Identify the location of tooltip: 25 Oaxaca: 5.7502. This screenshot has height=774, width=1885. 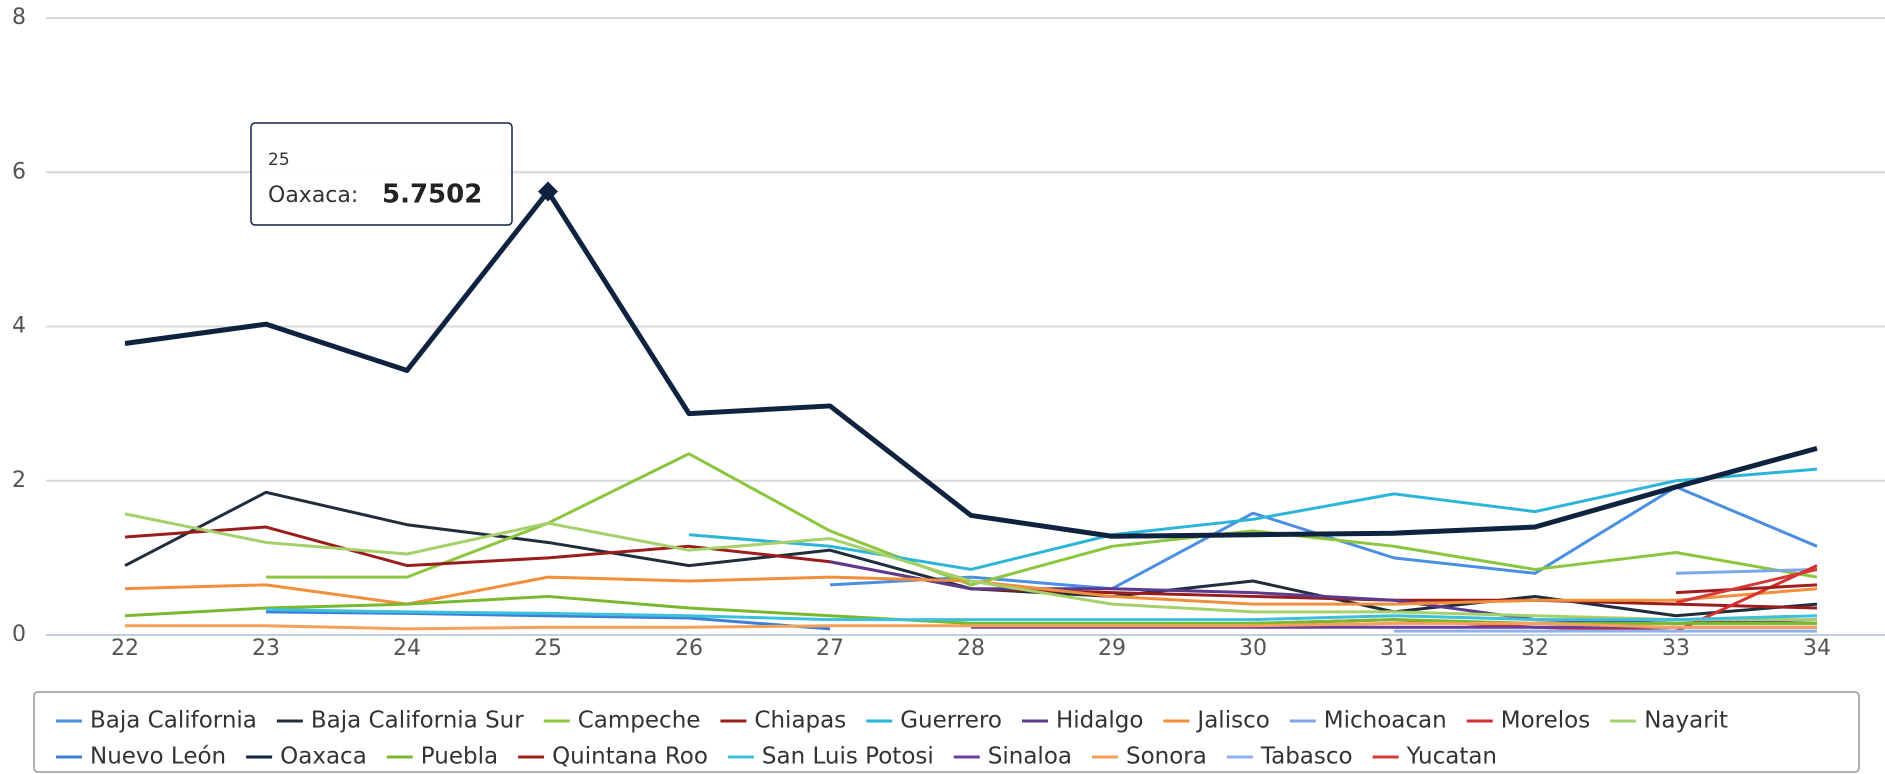
(404, 174).